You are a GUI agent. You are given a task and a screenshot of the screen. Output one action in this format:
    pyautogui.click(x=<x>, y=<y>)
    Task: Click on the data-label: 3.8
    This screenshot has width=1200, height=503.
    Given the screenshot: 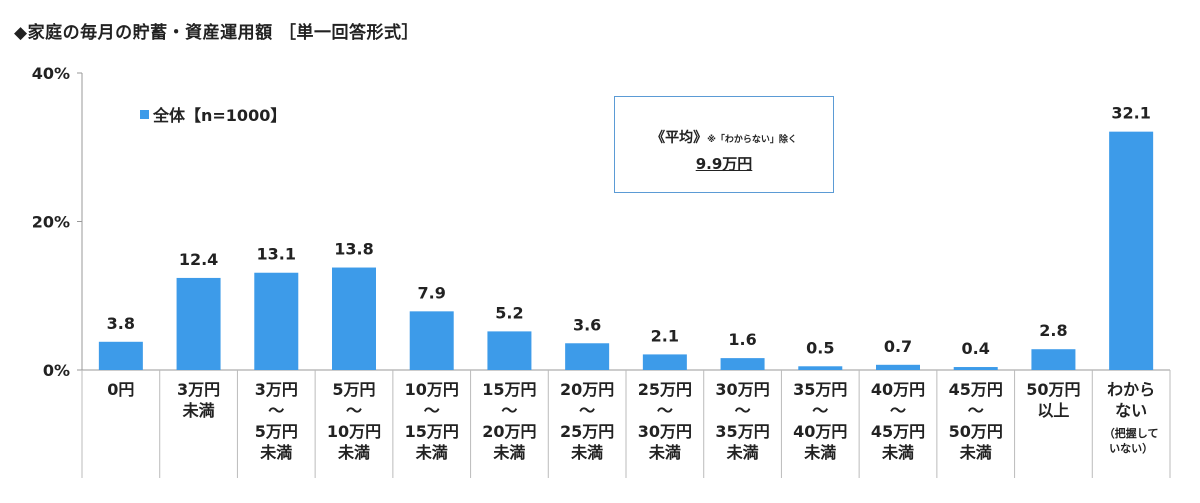 What is the action you would take?
    pyautogui.click(x=121, y=323)
    